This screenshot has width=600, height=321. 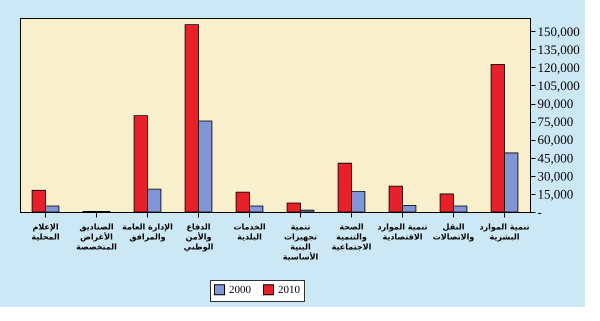 I want to click on x-tick-label: الدفاع والأمن الوطني, so click(x=199, y=237).